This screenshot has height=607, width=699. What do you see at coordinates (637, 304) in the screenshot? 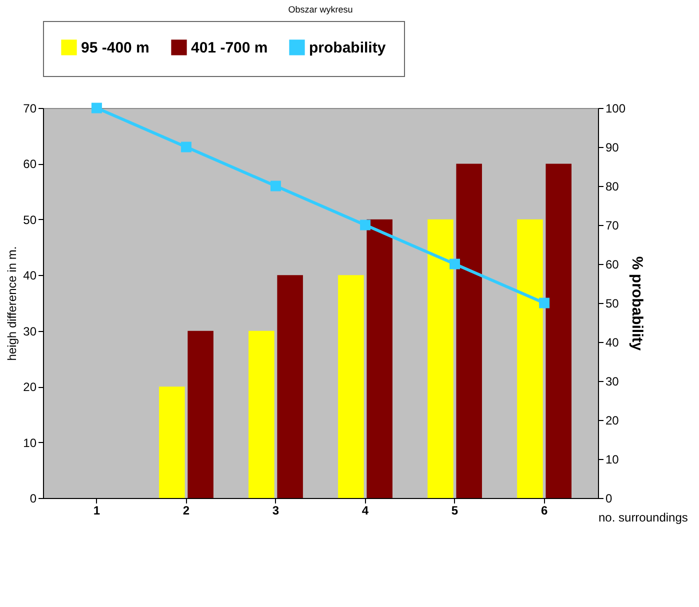
I see `y2-axis-title: % probability` at bounding box center [637, 304].